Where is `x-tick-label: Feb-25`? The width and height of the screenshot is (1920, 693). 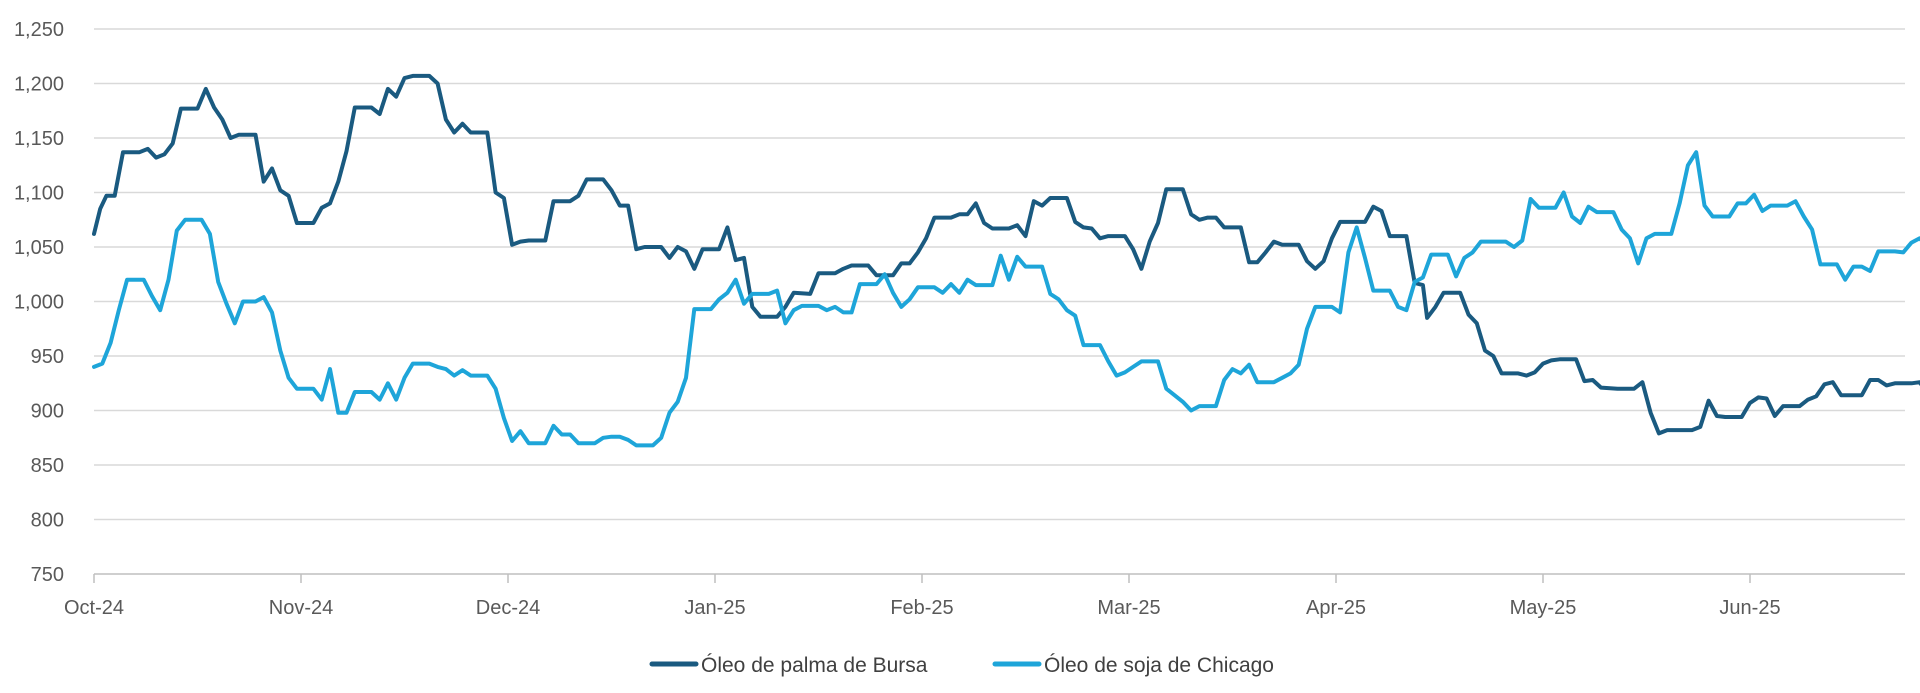
x-tick-label: Feb-25 is located at coordinates (921, 608).